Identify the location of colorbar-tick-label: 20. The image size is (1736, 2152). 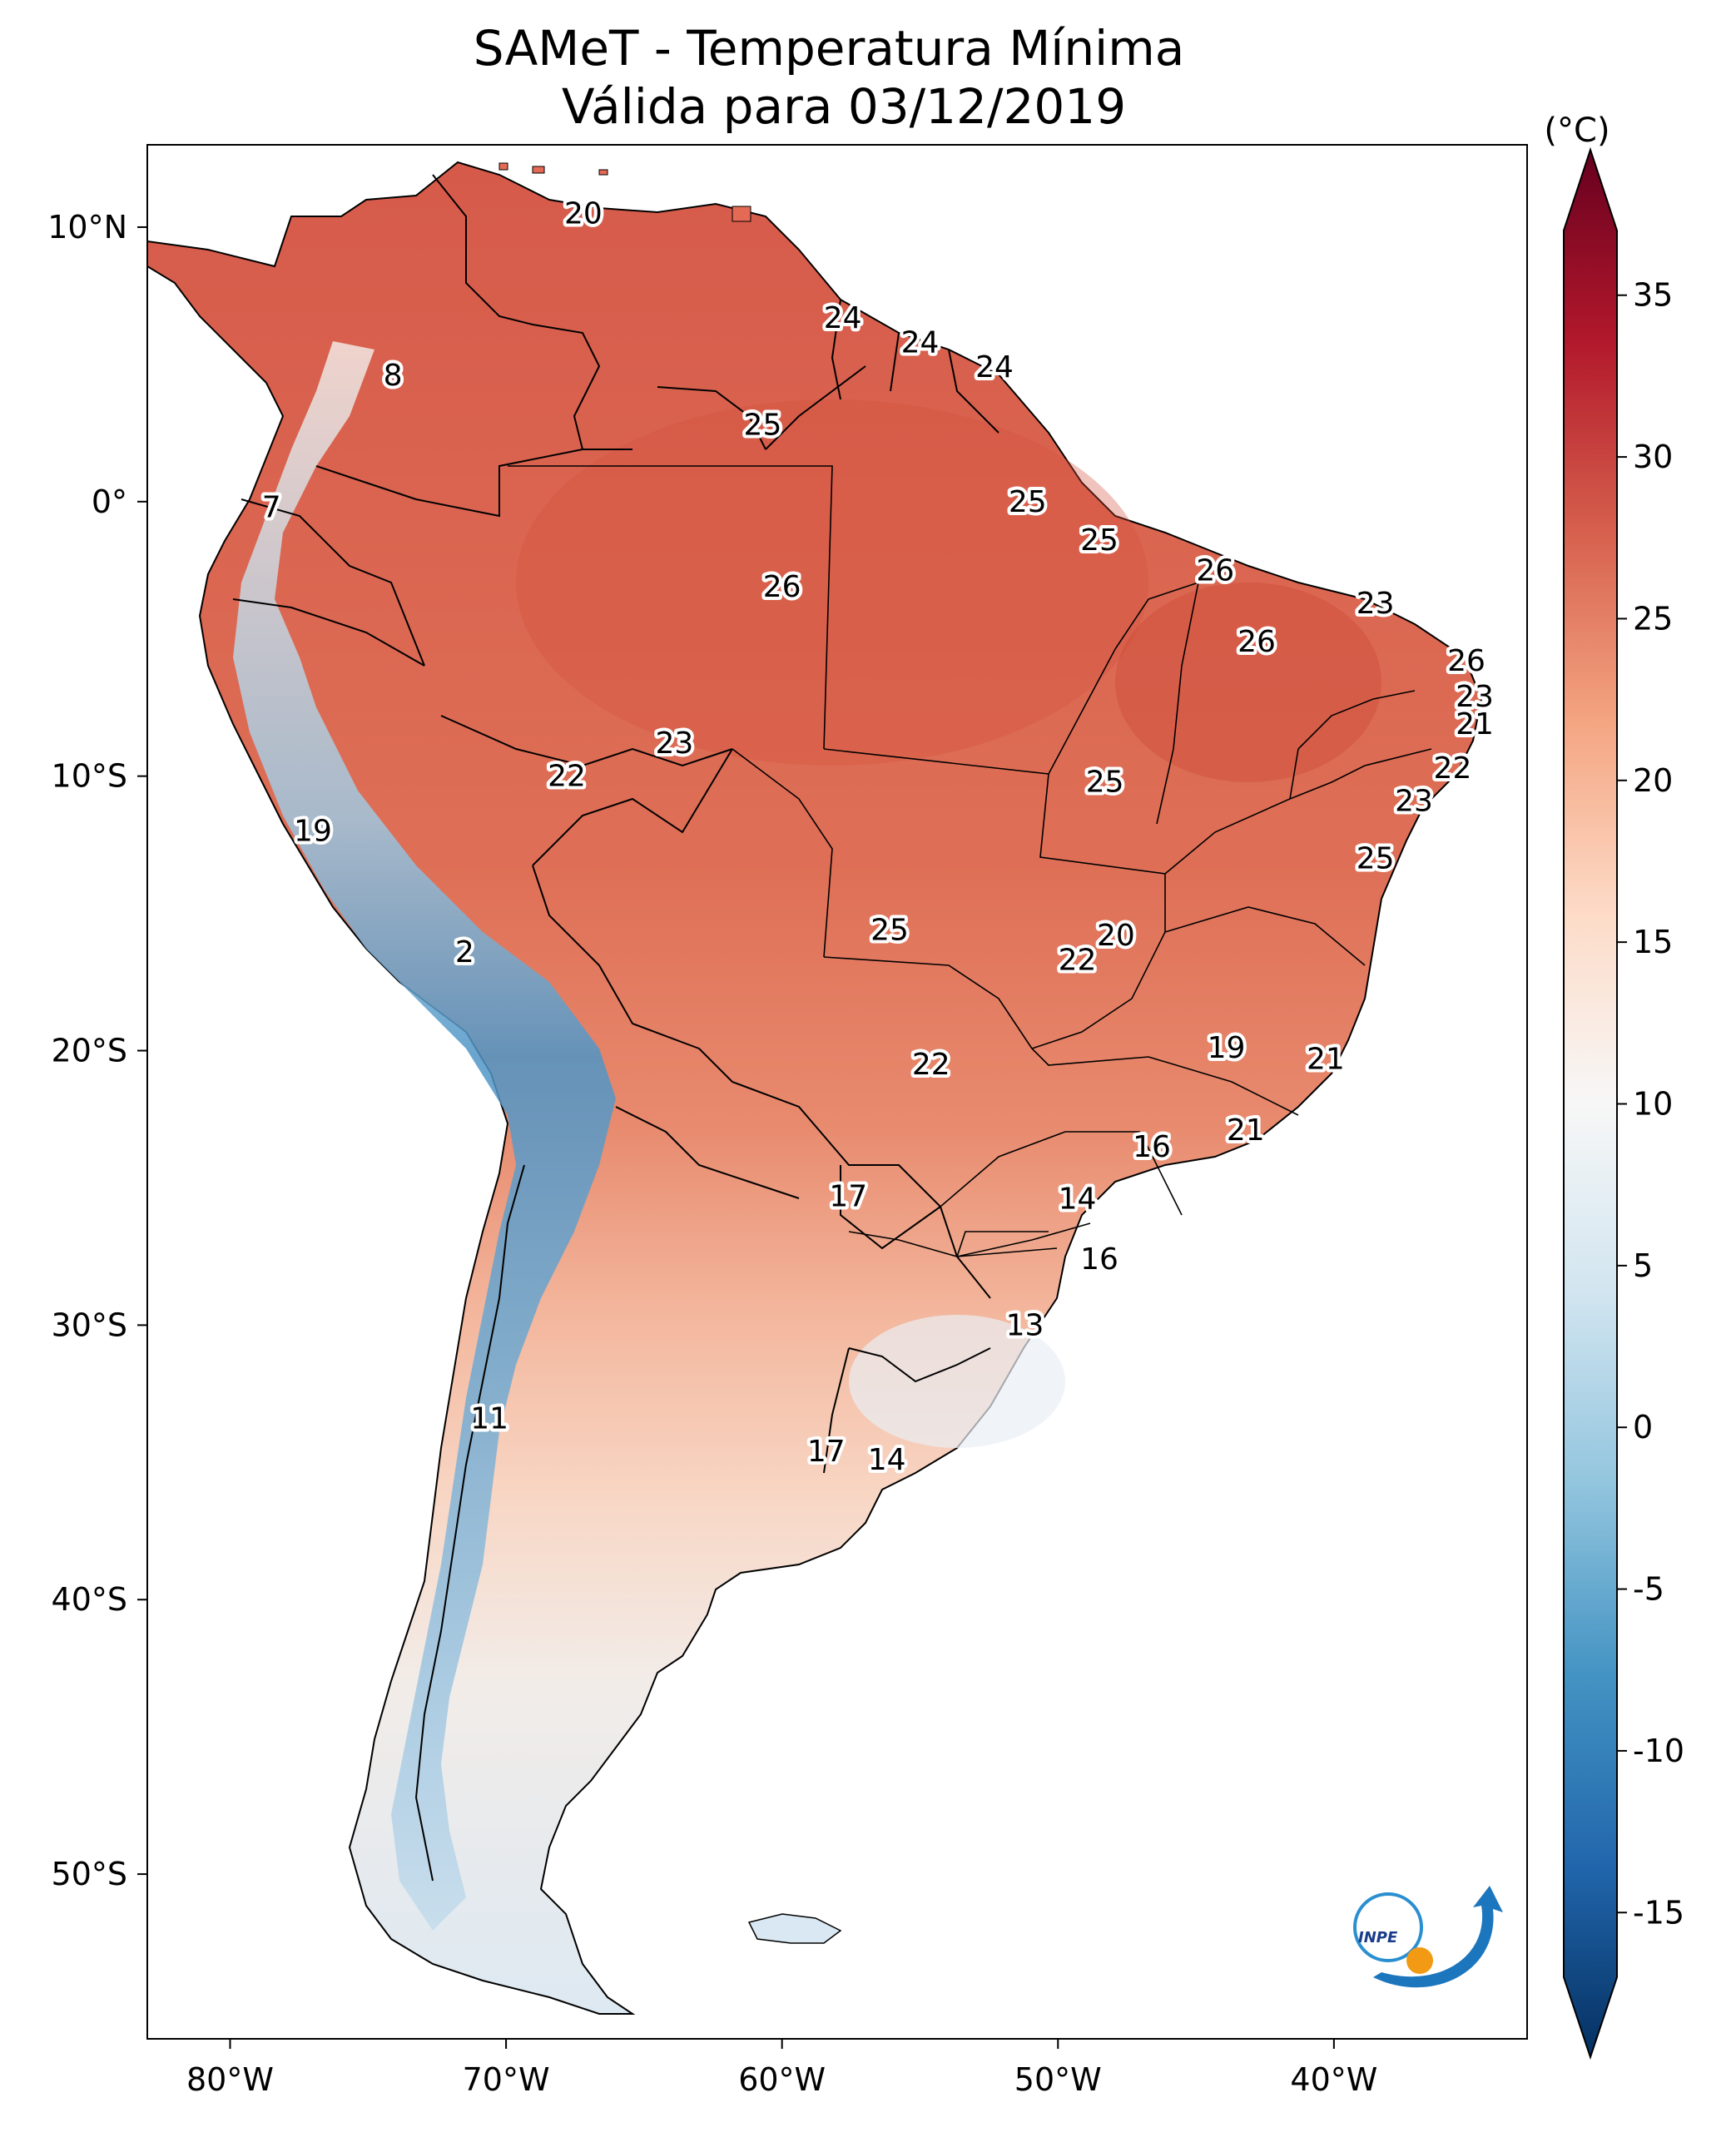
(1653, 780).